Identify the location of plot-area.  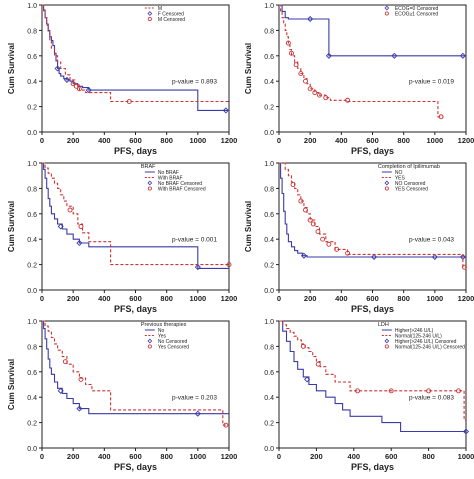
(135, 384).